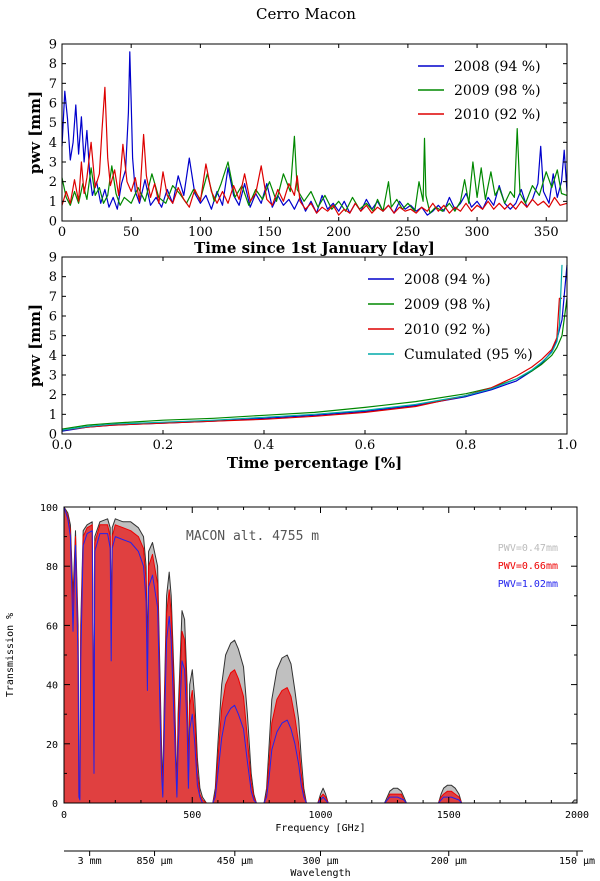  Describe the element at coordinates (320, 861) in the screenshot. I see `wavelength-tick-label: 300 μm` at that location.